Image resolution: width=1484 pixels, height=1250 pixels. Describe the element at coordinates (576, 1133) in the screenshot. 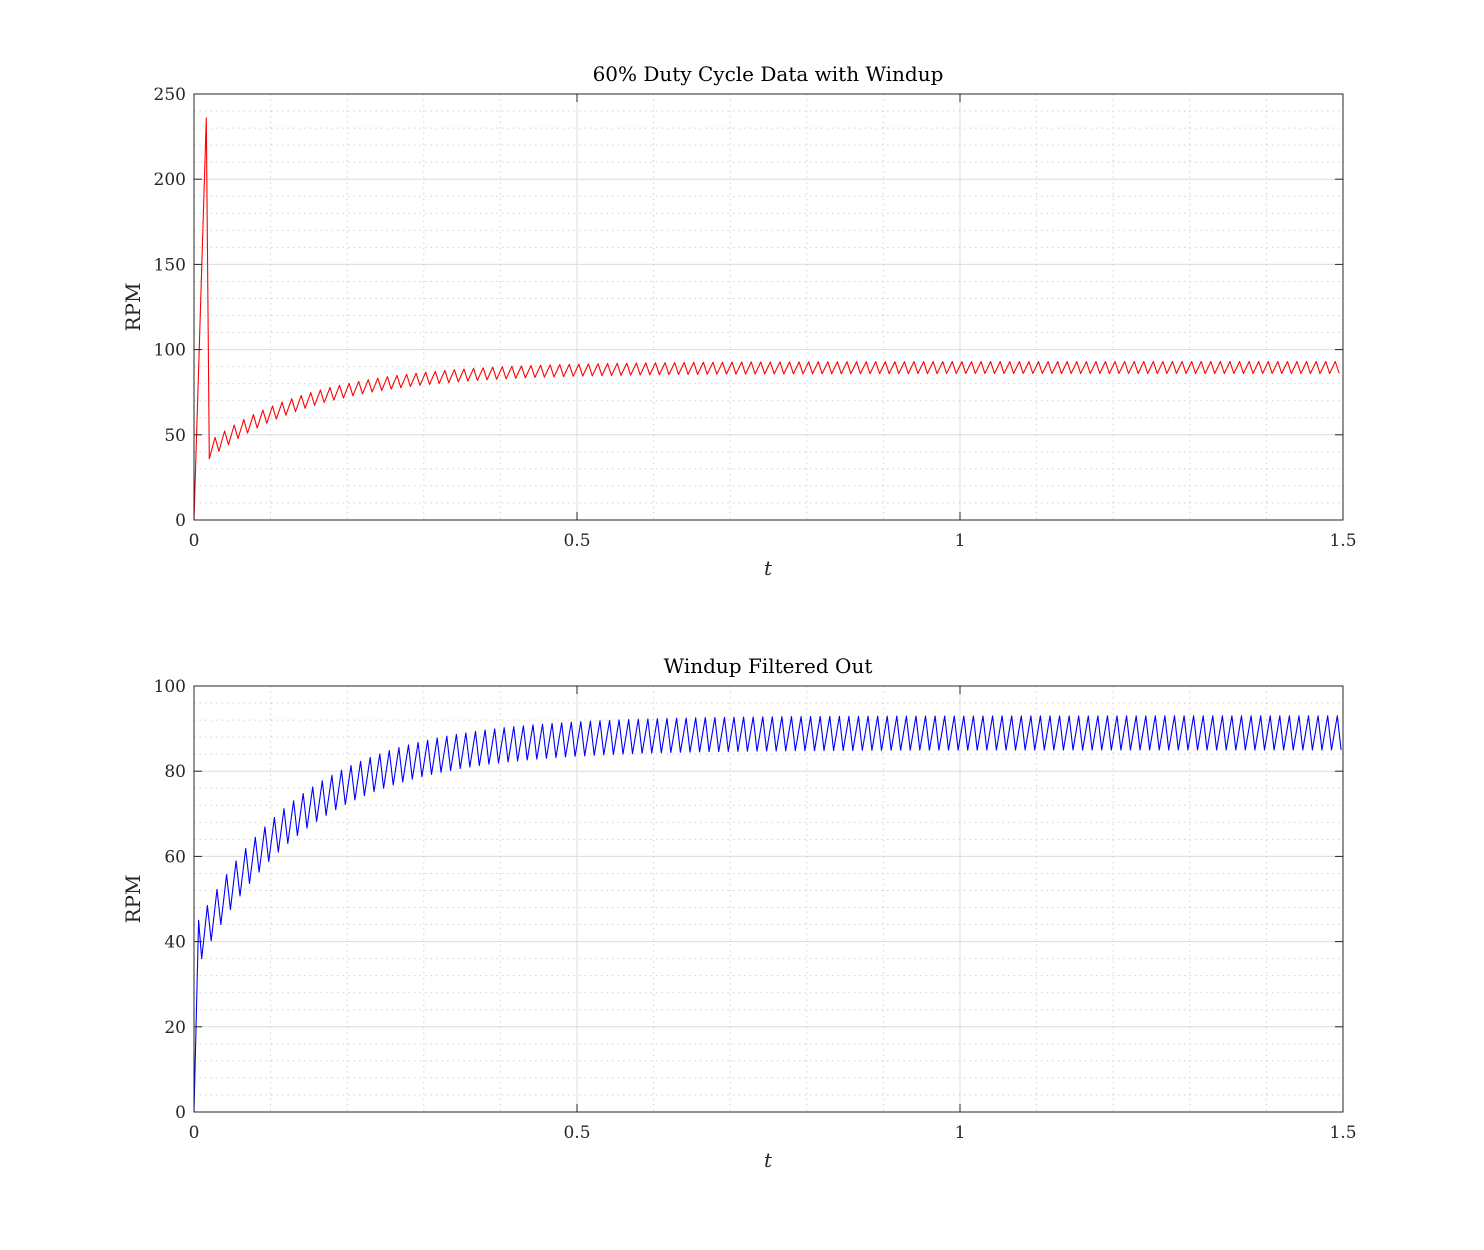

I see `bottom-xtick-label: 0.5` at that location.